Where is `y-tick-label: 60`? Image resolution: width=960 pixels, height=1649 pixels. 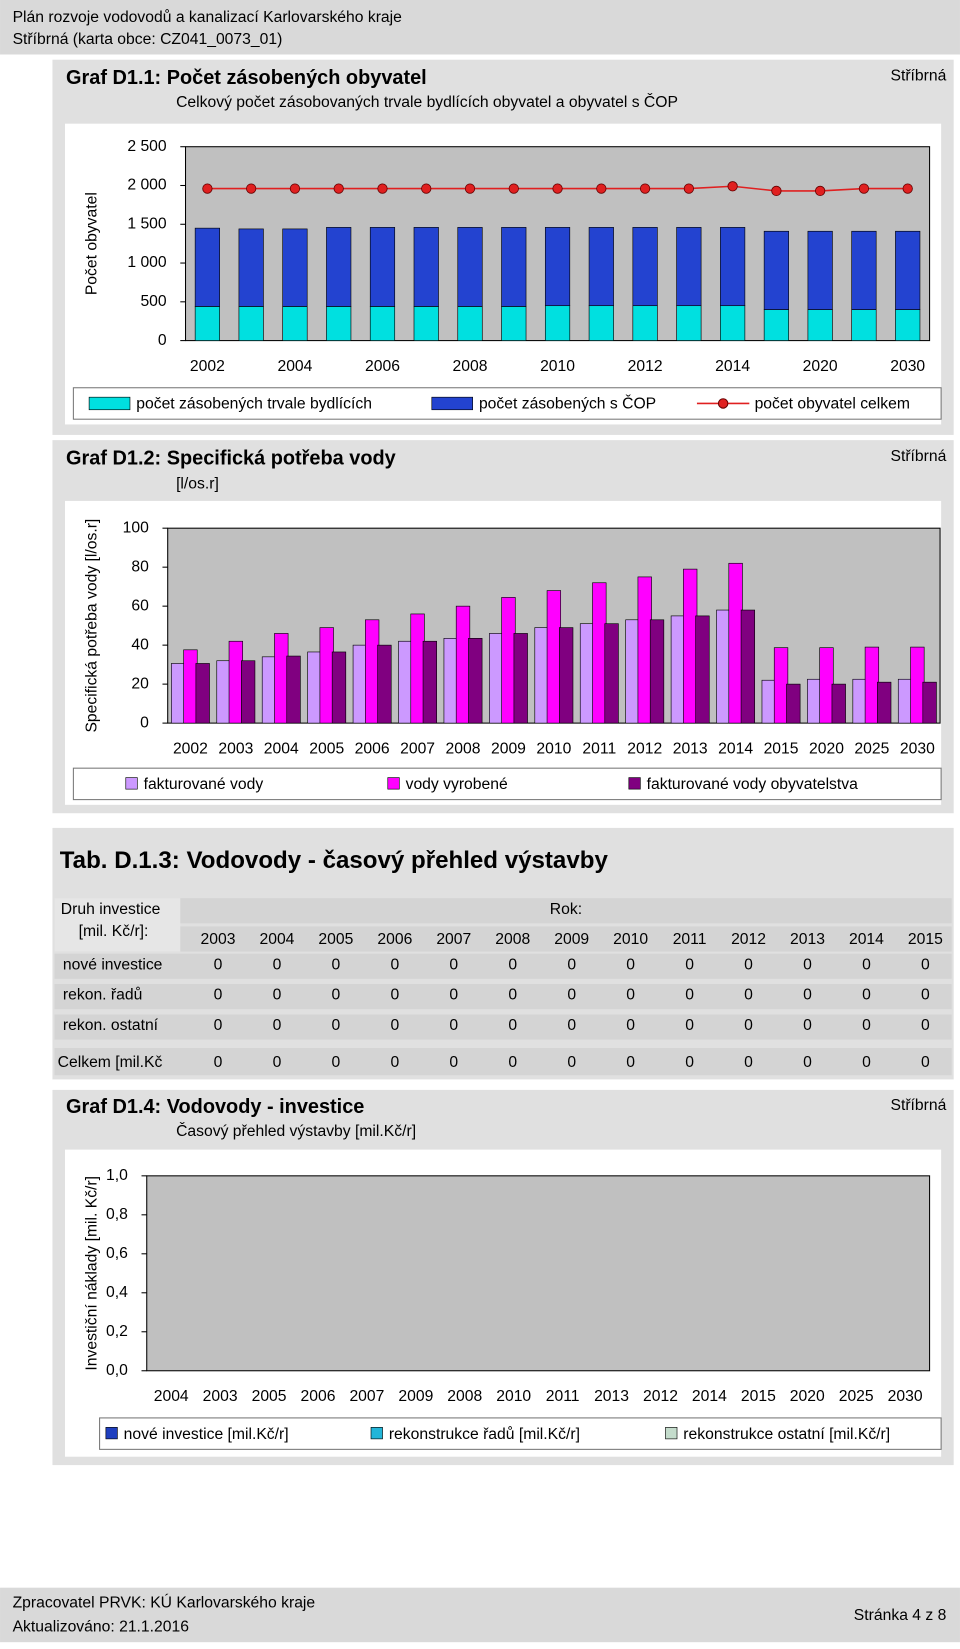 y-tick-label: 60 is located at coordinates (140, 605).